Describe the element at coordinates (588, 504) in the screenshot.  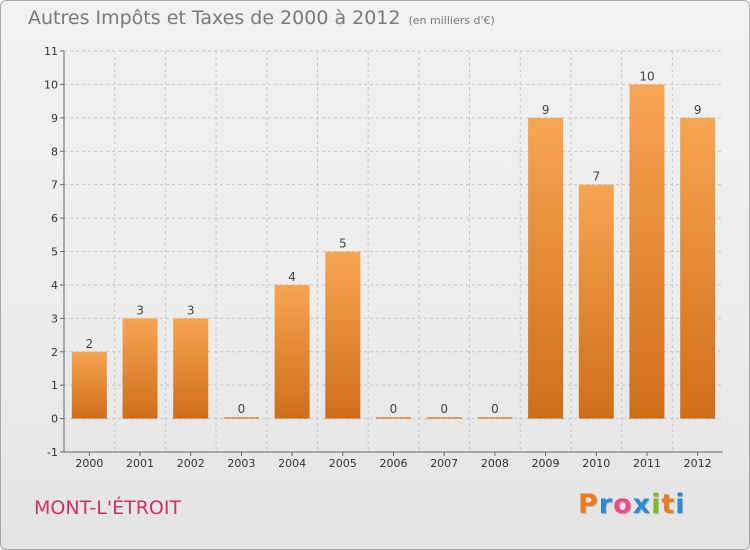
I see `logo-letter: P` at that location.